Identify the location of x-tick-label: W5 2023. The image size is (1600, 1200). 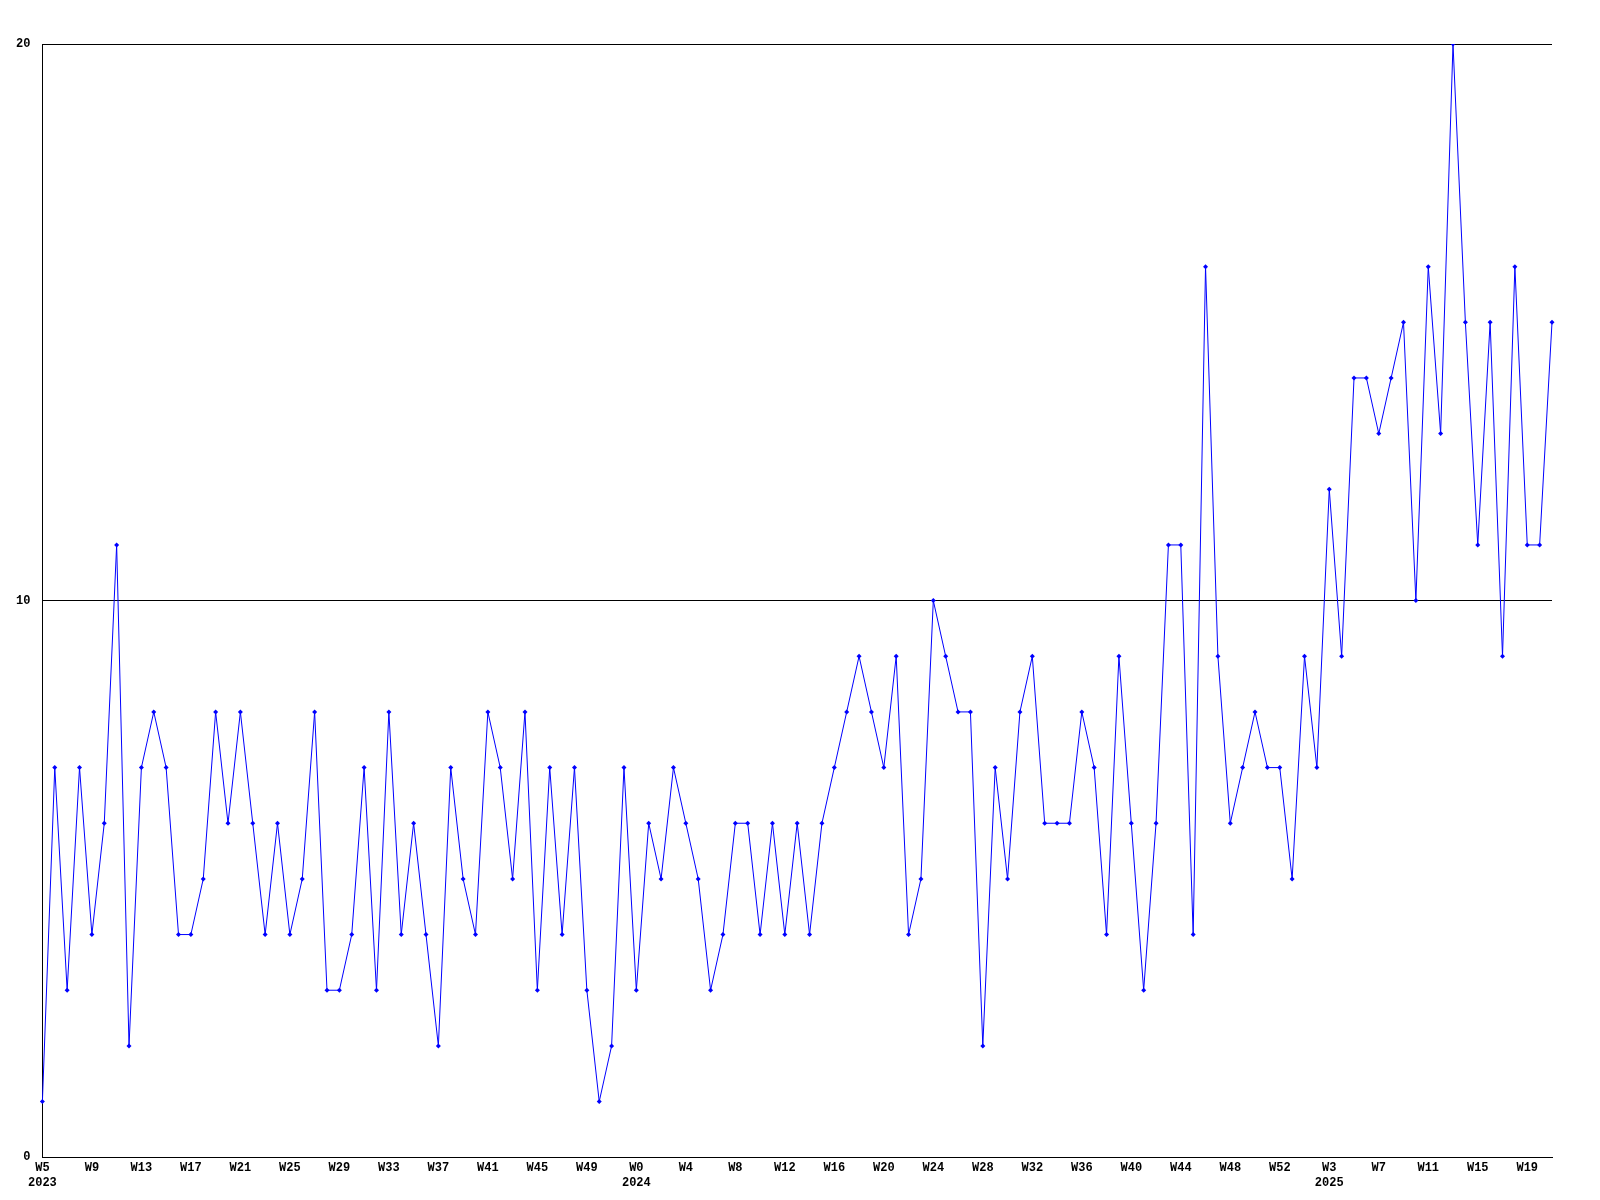
(42, 1175).